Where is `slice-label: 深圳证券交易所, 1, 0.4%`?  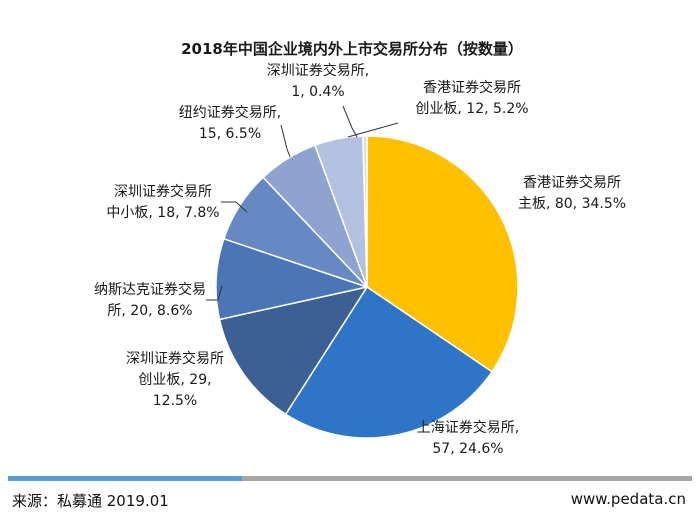
slice-label: 深圳证券交易所, 1, 0.4% is located at coordinates (318, 81).